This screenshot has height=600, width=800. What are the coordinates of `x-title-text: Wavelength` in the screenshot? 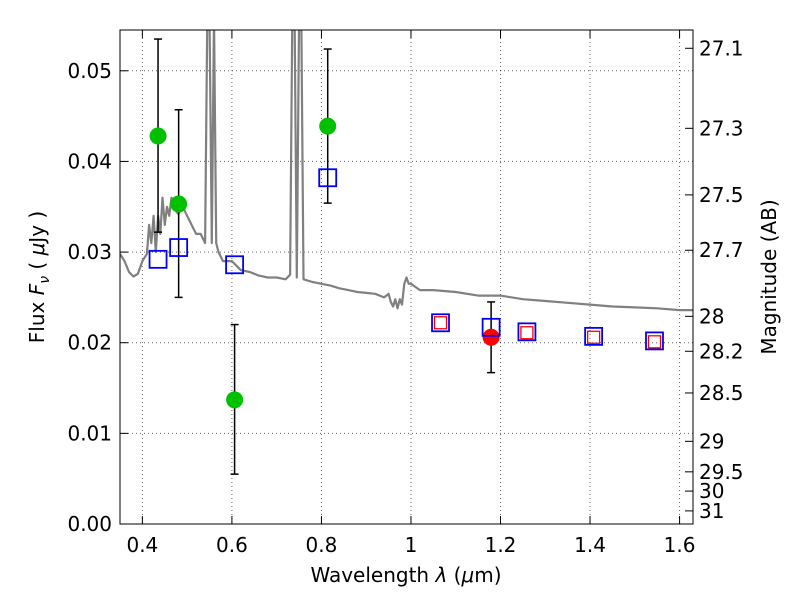 It's located at (372, 575).